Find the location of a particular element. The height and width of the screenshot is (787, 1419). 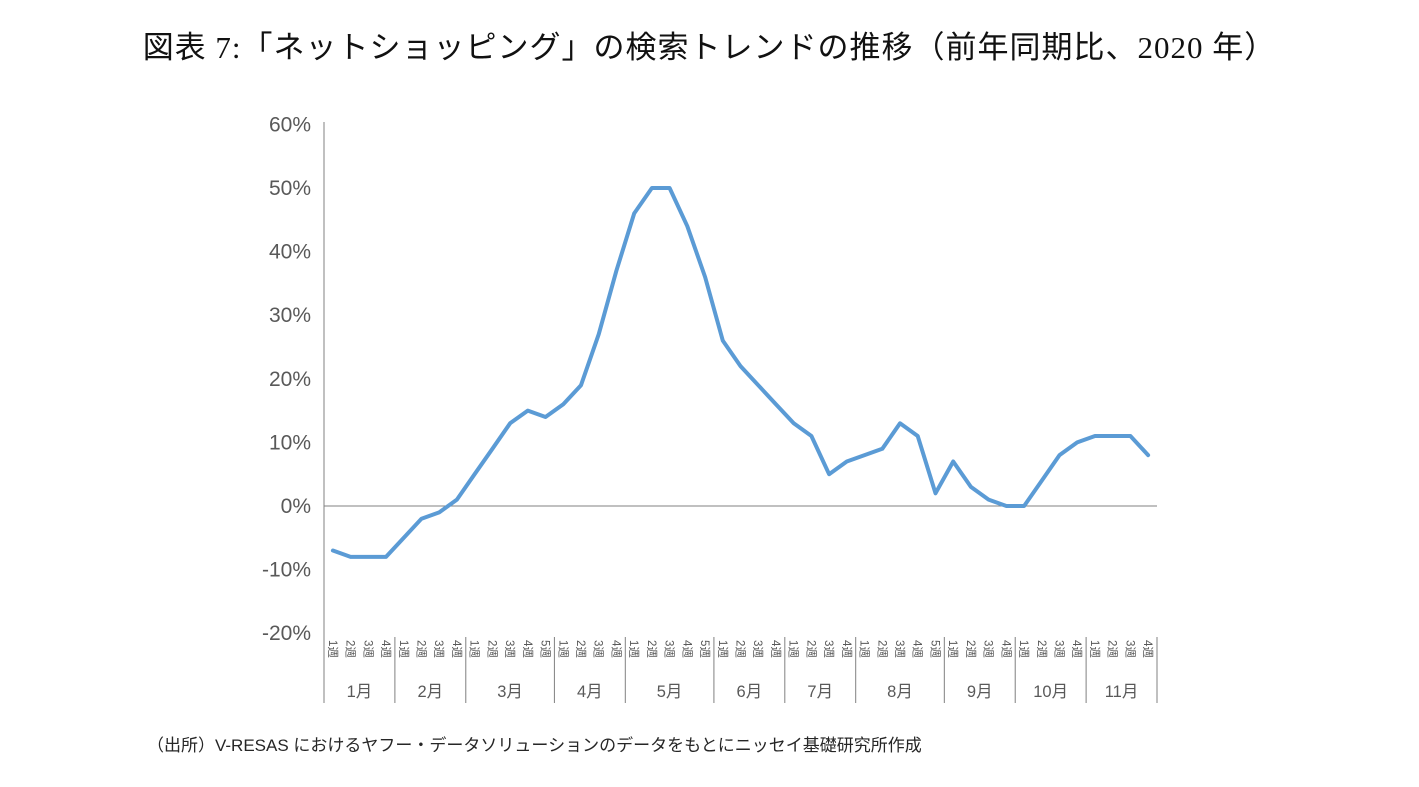

x-month-label: 4月 is located at coordinates (590, 692).